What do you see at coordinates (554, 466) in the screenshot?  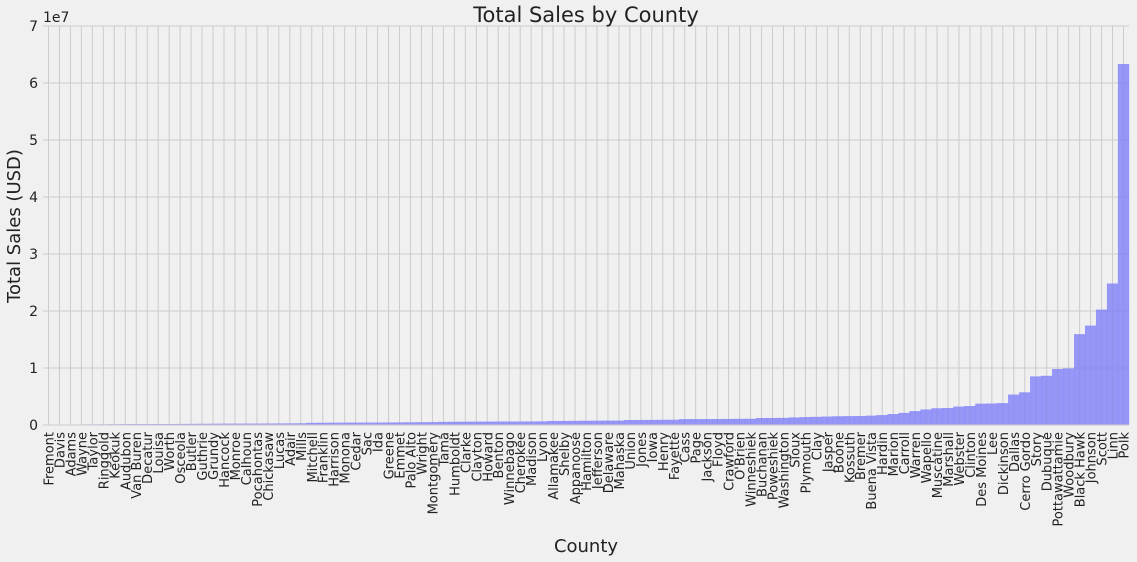 I see `x-tick-label: Allamakee` at bounding box center [554, 466].